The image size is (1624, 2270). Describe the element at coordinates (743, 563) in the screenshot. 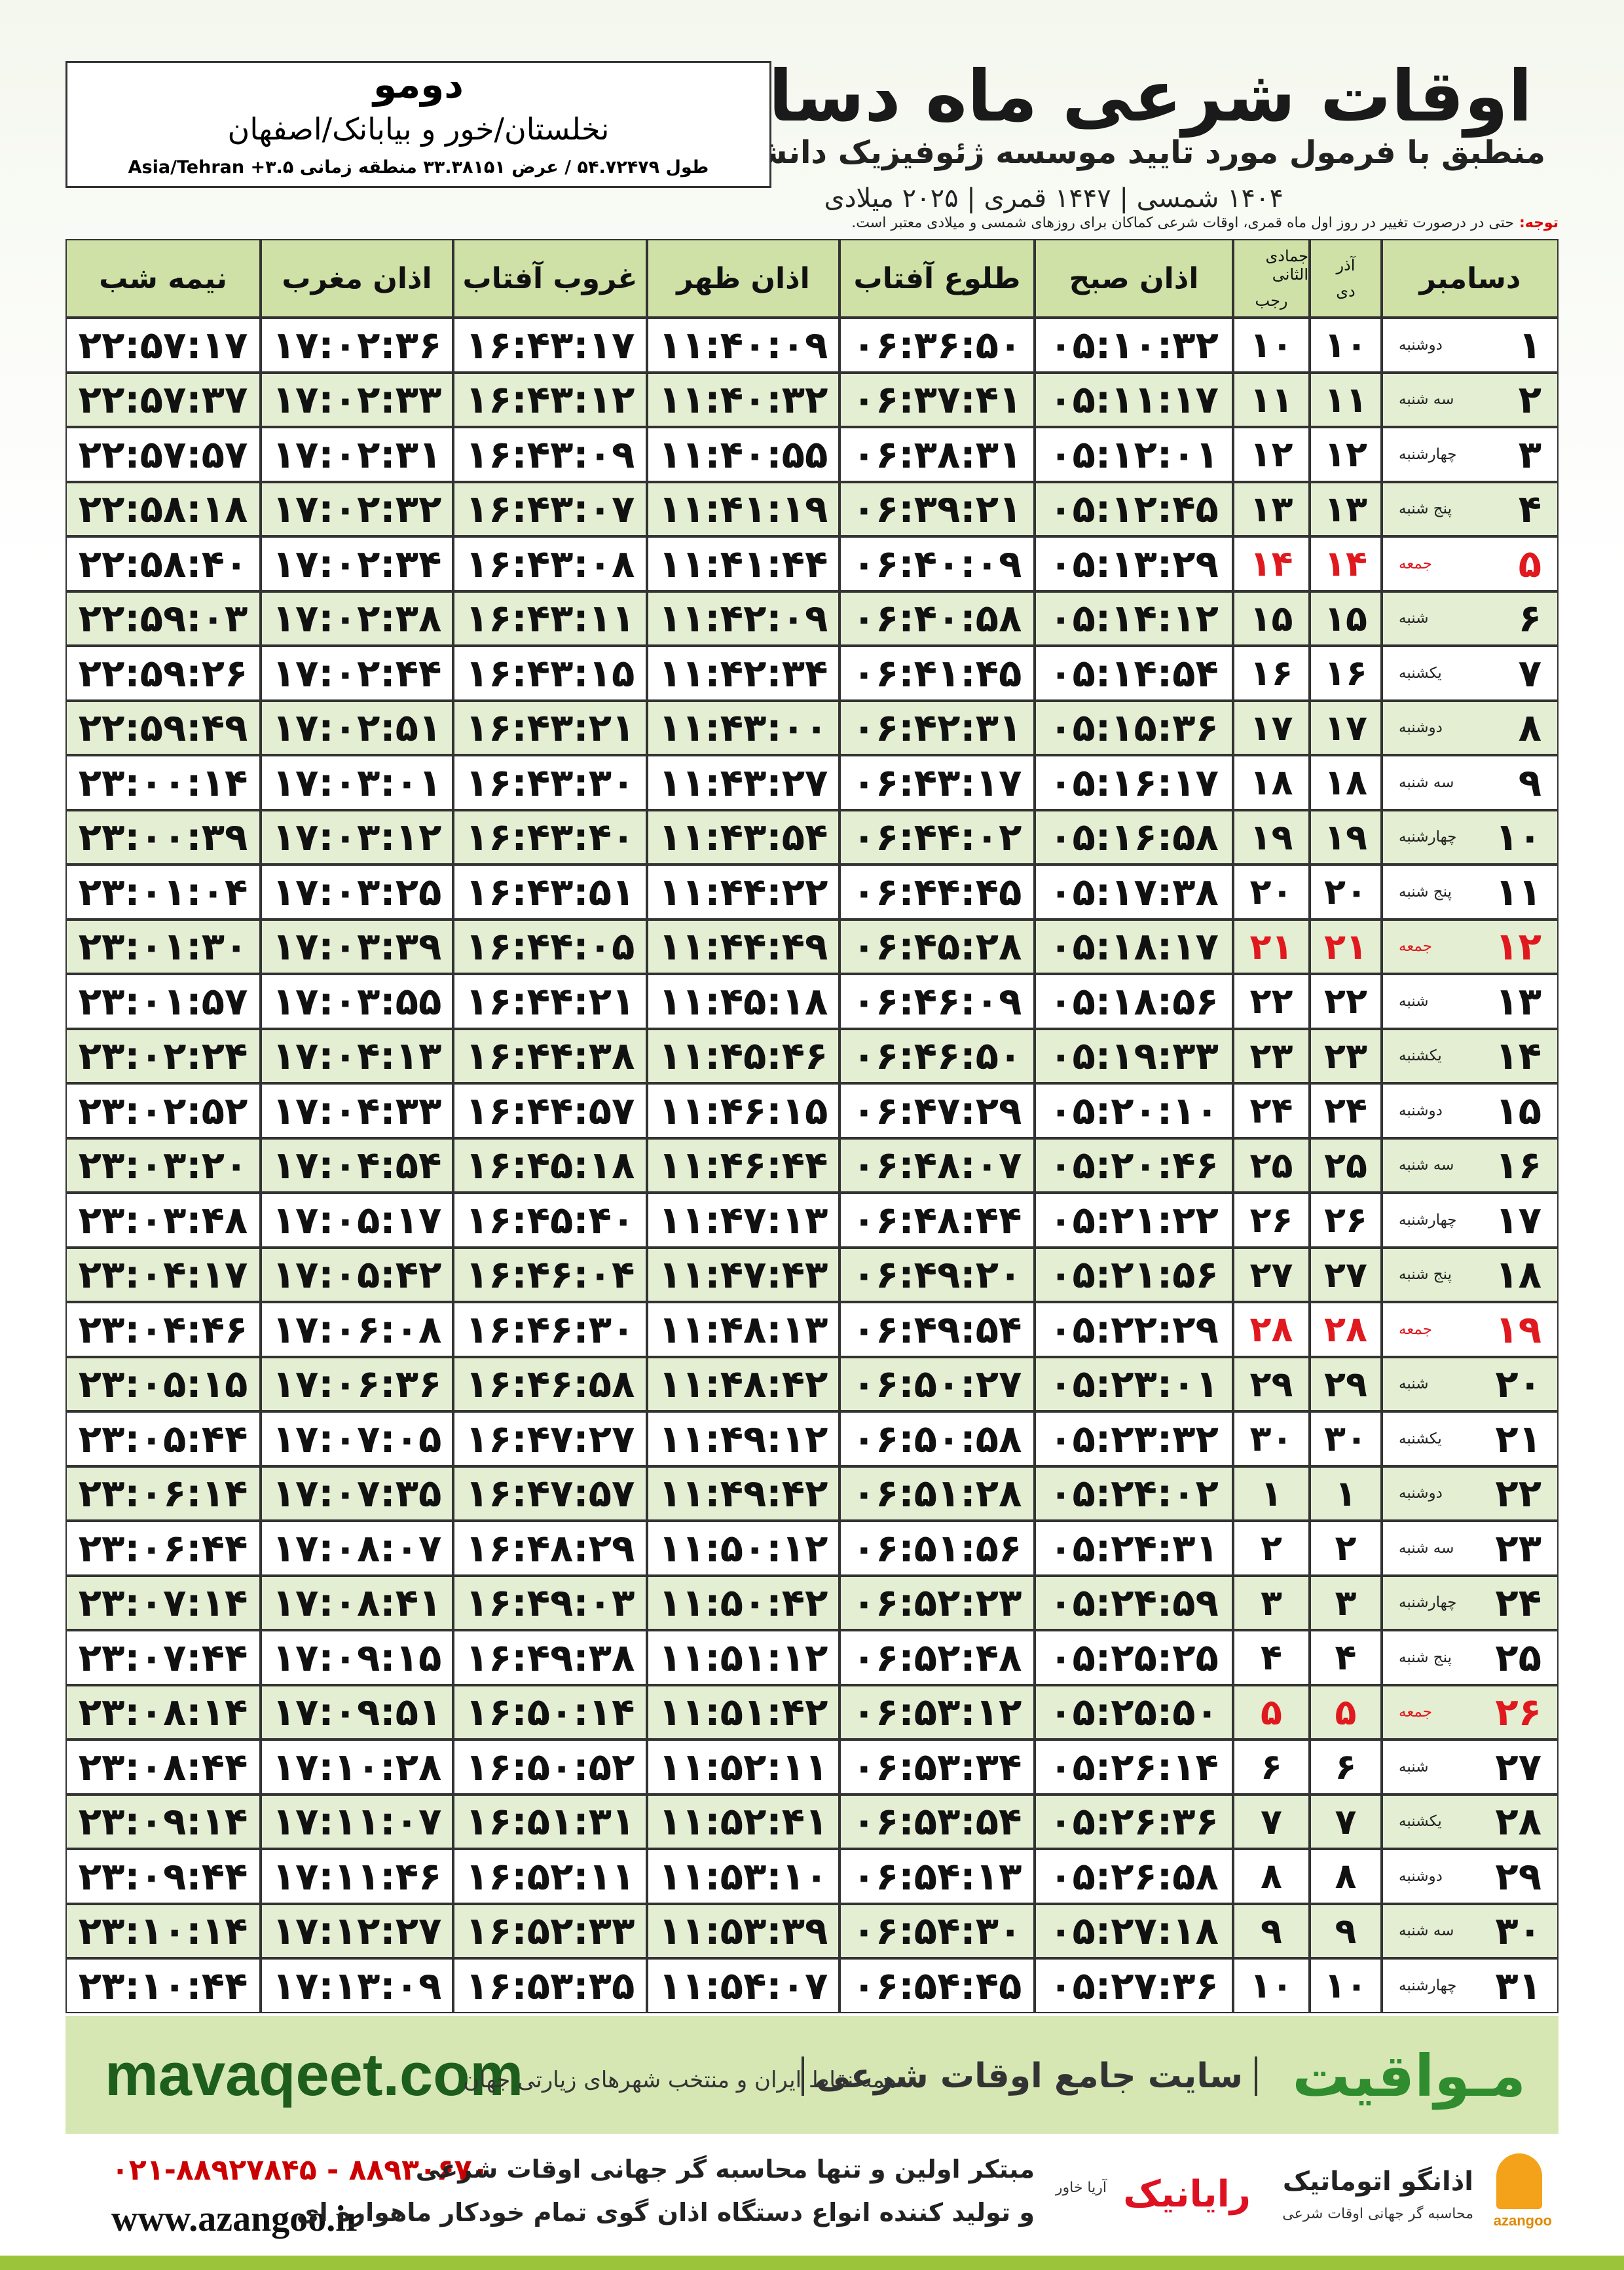

I see `time: ۱۱:۴۱:۴۴` at that location.